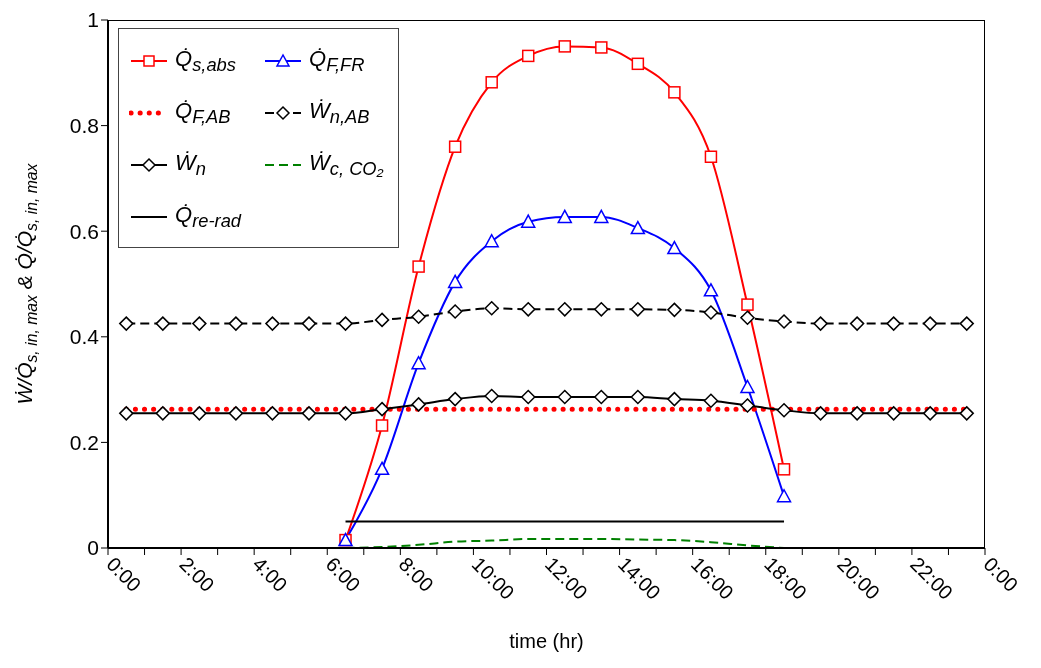 The height and width of the screenshot is (668, 1041). Describe the element at coordinates (93, 20) in the screenshot. I see `y-tick-label: 1` at that location.